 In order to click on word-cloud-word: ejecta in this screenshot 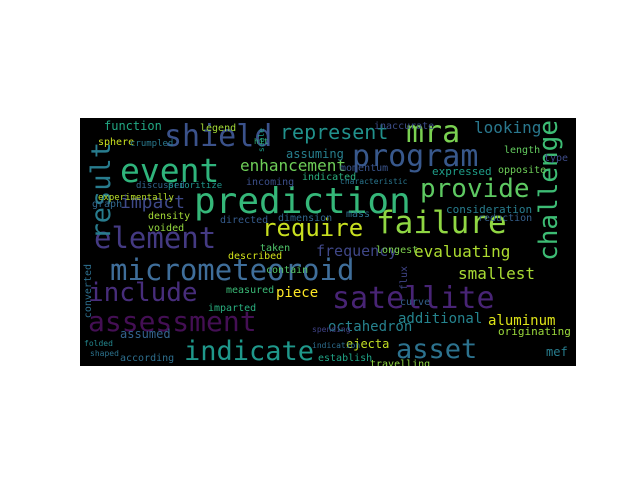, I will do `click(368, 344)`.